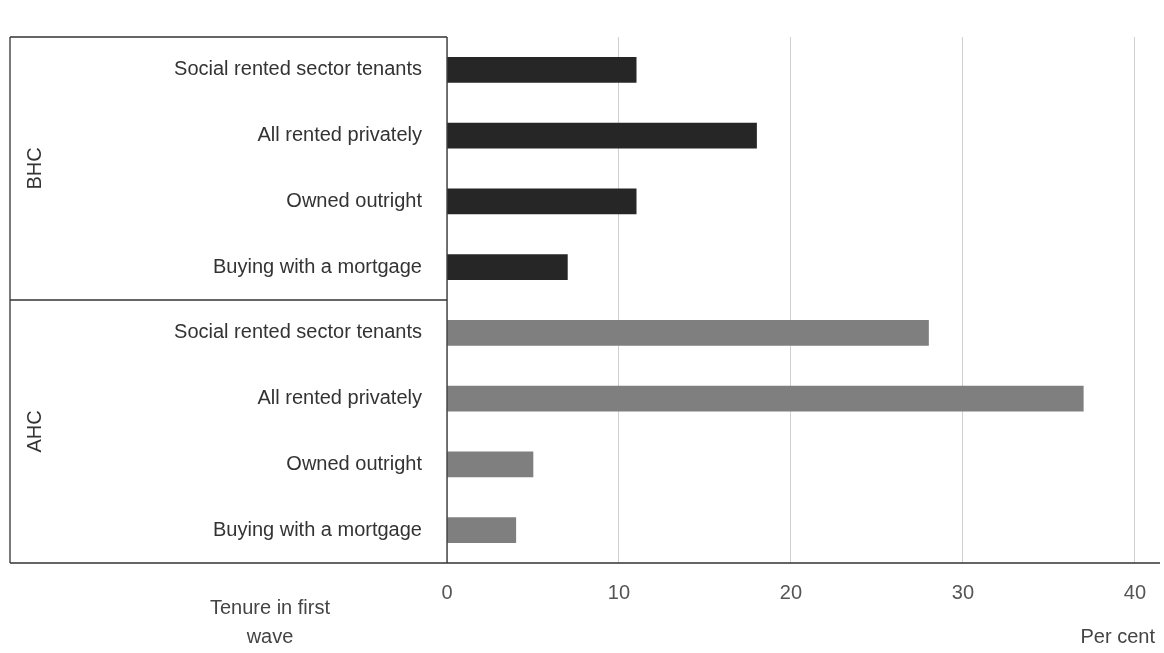 The width and height of the screenshot is (1164, 653). What do you see at coordinates (1134, 591) in the screenshot?
I see `x-tick-label: 40` at bounding box center [1134, 591].